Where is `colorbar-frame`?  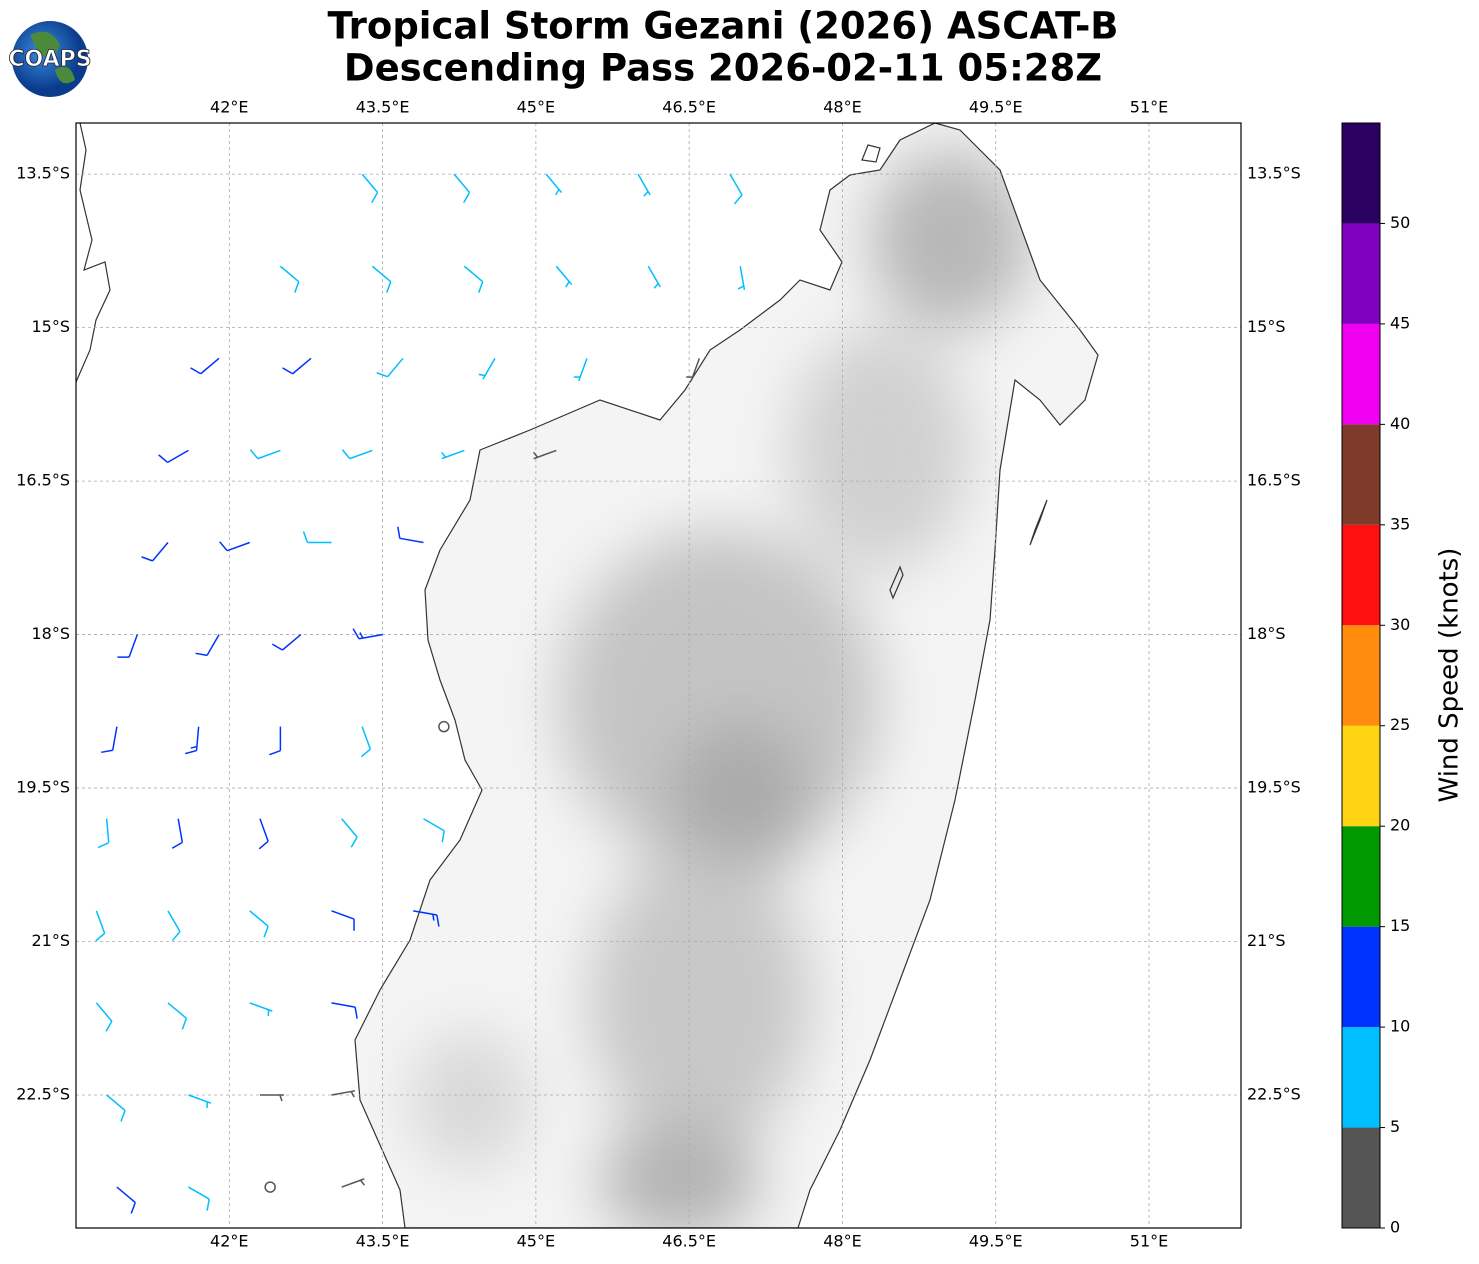
colorbar-frame is located at coordinates (1361, 675).